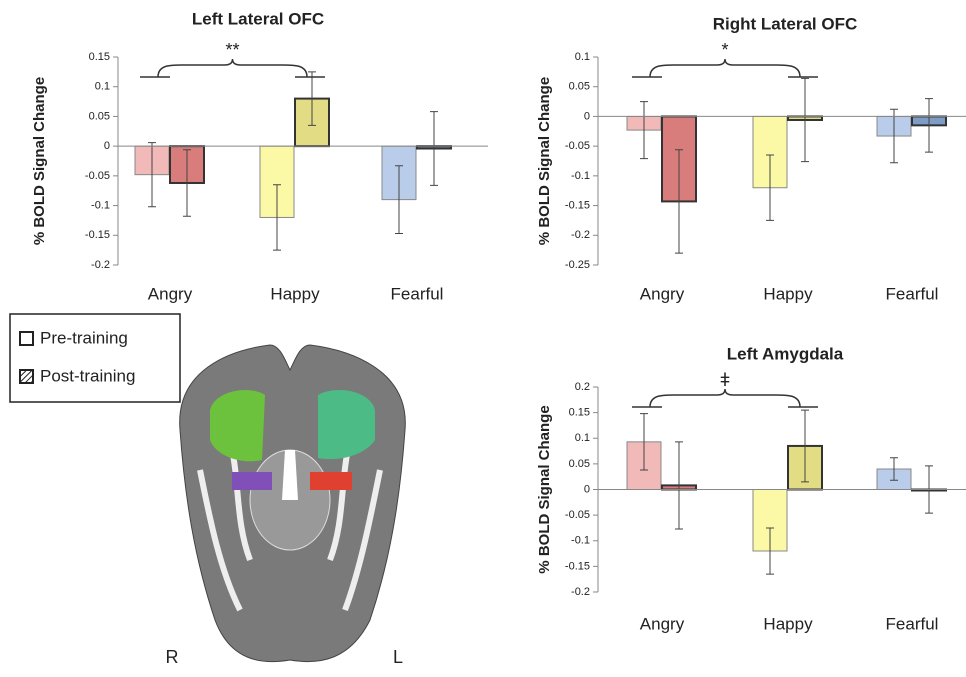 This screenshot has width=966, height=677. I want to click on y-tick-label: 0.2, so click(582, 387).